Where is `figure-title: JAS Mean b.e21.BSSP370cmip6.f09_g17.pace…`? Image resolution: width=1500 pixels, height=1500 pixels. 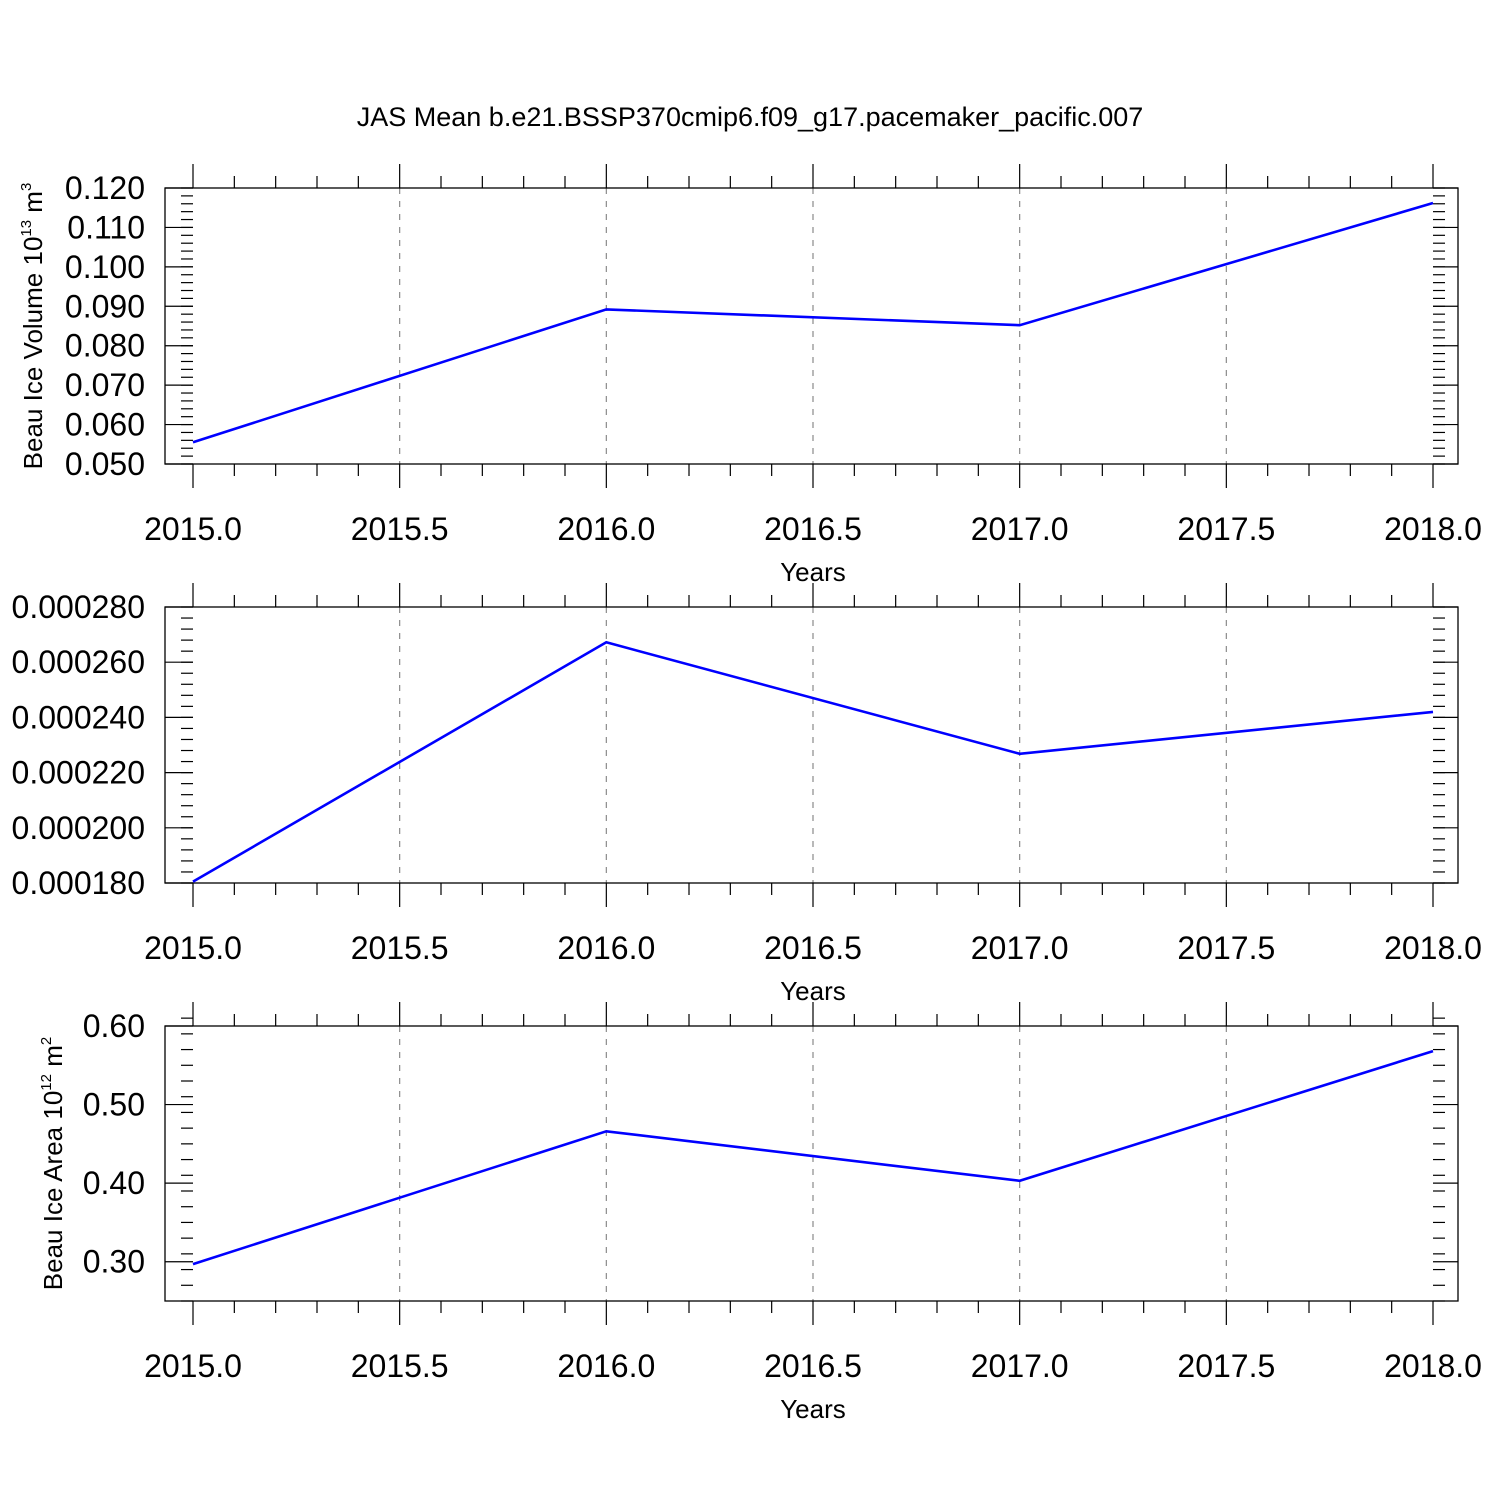 figure-title: JAS Mean b.e21.BSSP370cmip6.f09_g17.pace… is located at coordinates (750, 117).